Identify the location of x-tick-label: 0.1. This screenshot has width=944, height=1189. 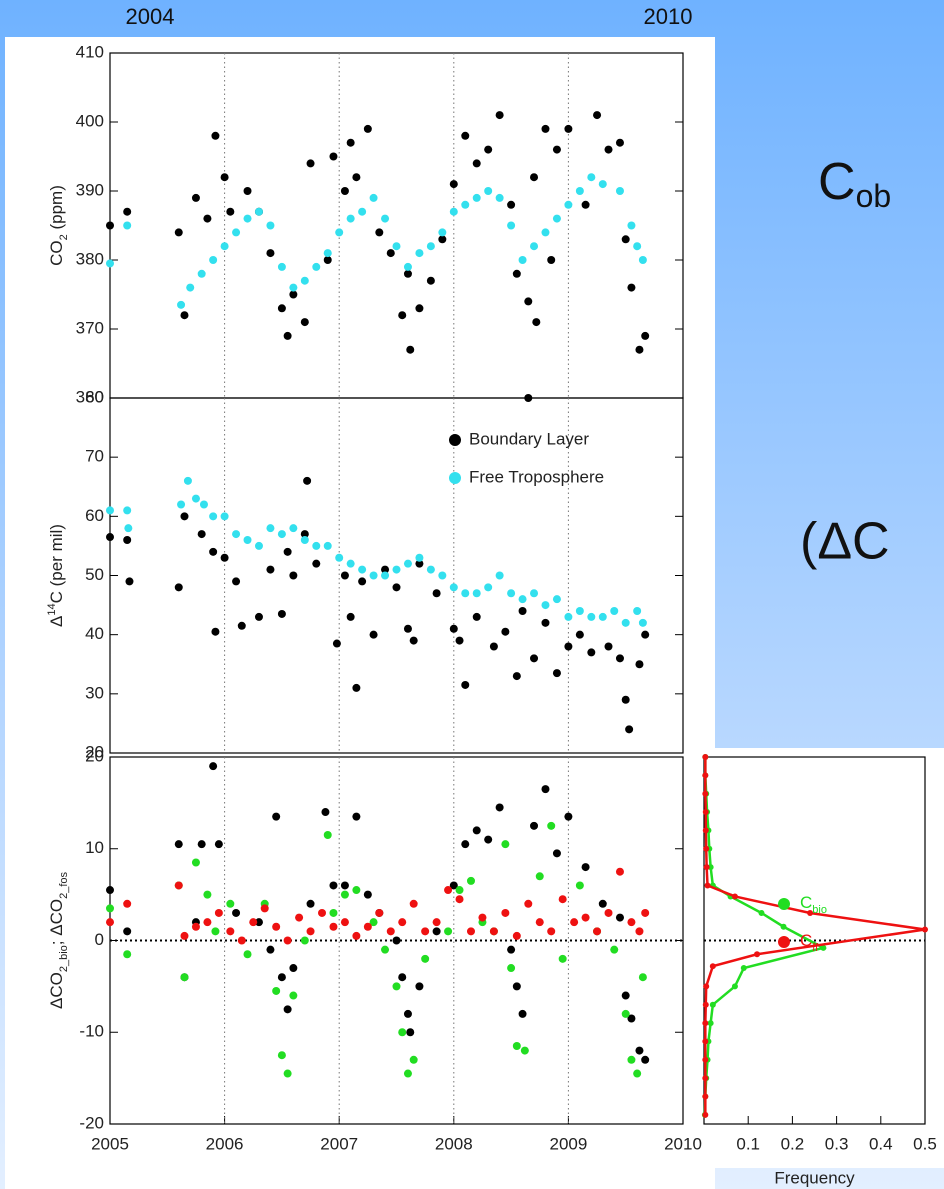
(748, 1143).